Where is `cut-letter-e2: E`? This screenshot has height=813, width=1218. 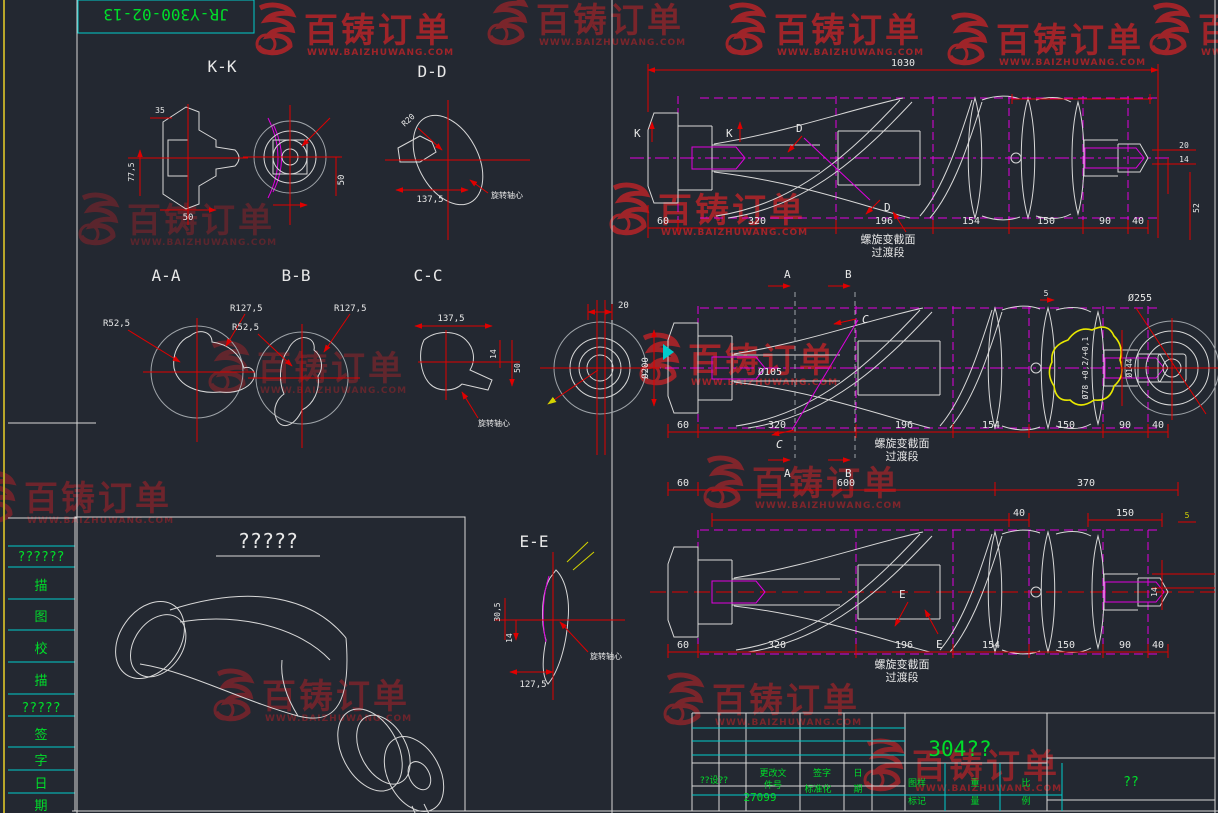
cut-letter-e2: E is located at coordinates (939, 644).